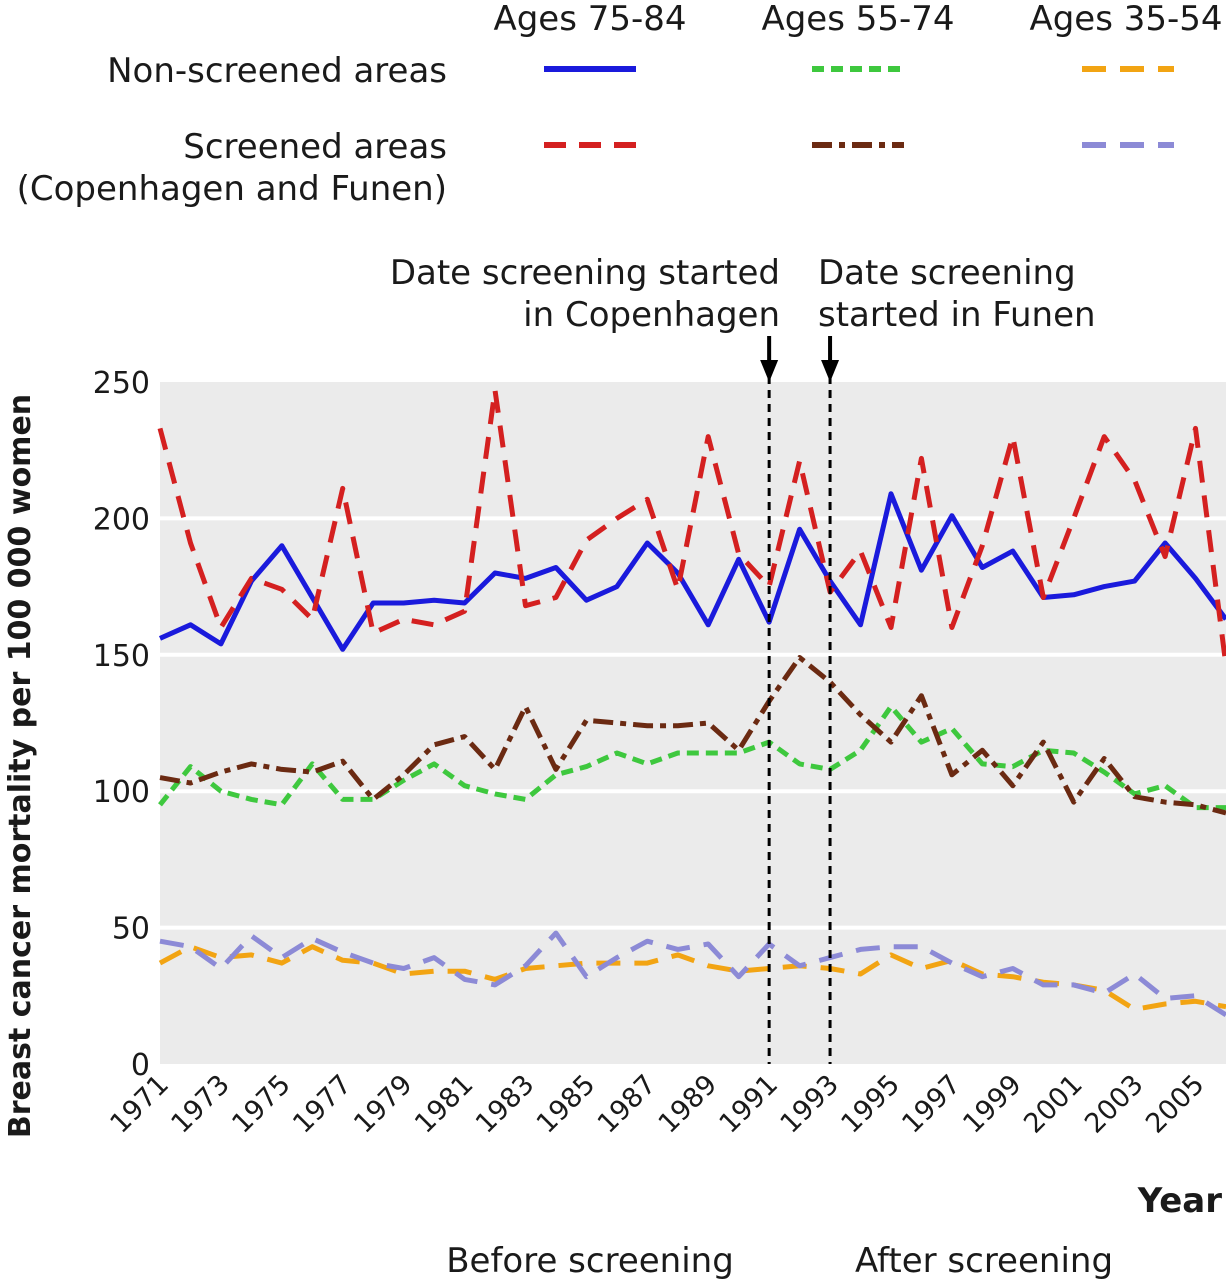 The width and height of the screenshot is (1226, 1280). I want to click on x-tick-label-1997: 1997, so click(931, 1104).